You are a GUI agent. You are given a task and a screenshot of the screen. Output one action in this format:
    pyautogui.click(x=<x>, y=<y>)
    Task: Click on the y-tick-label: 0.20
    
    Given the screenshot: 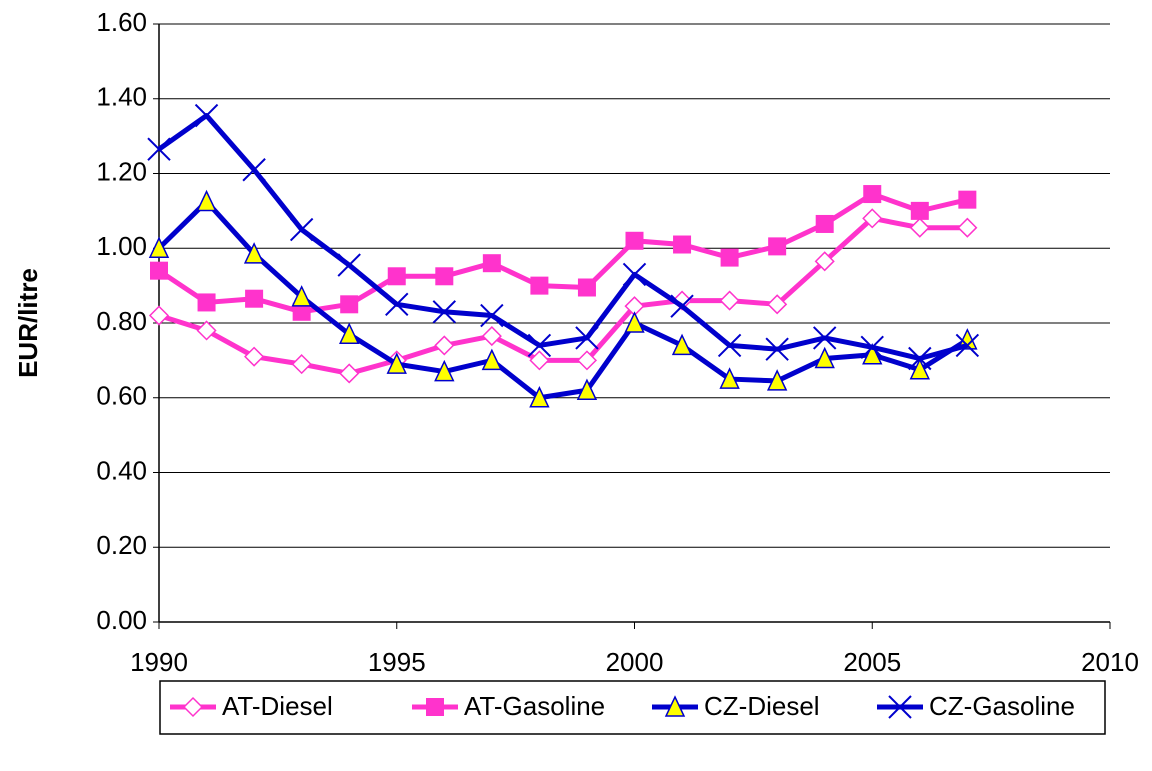 What is the action you would take?
    pyautogui.click(x=121, y=545)
    